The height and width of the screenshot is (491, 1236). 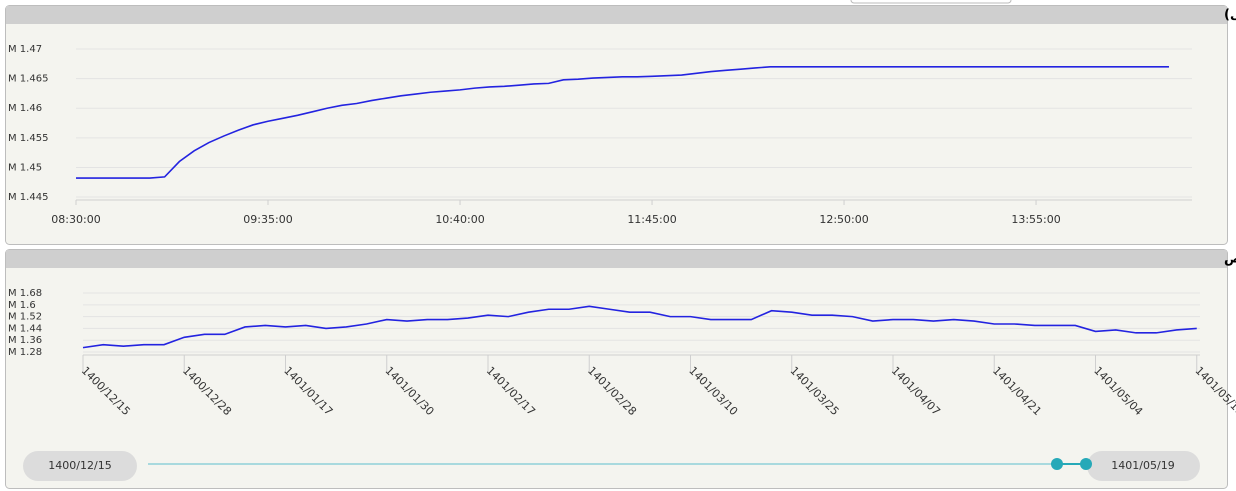 I want to click on x-tick-label: 10:40:00, so click(x=459, y=219).